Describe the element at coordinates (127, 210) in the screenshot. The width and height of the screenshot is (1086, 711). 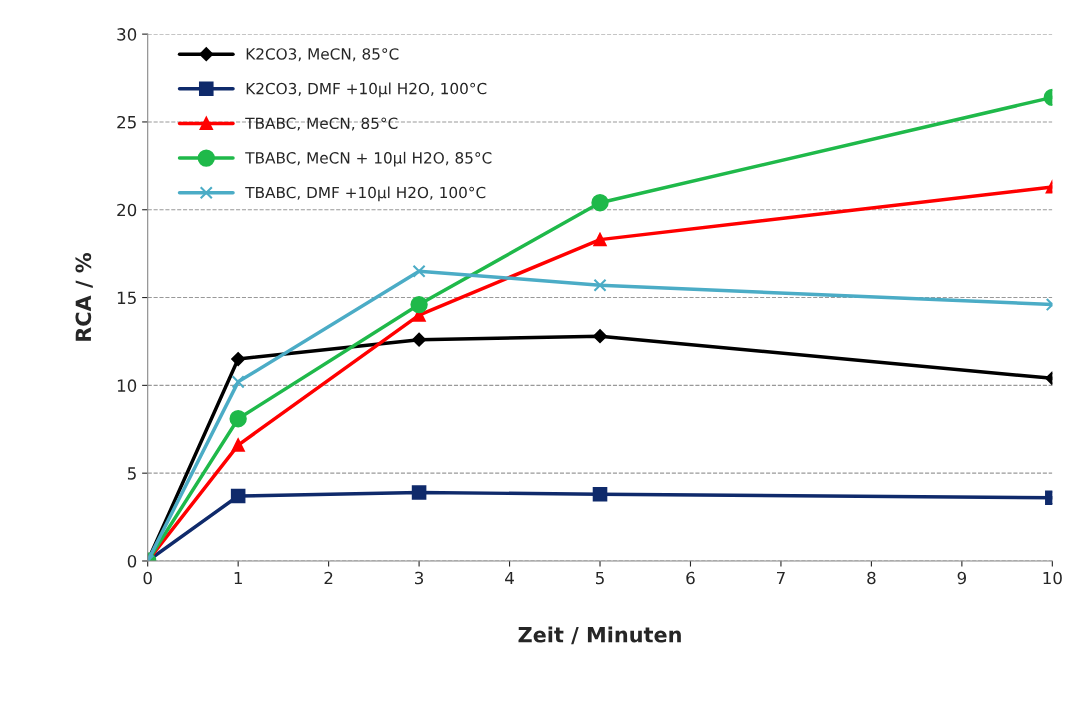
I see `y-tick-label: 20` at that location.